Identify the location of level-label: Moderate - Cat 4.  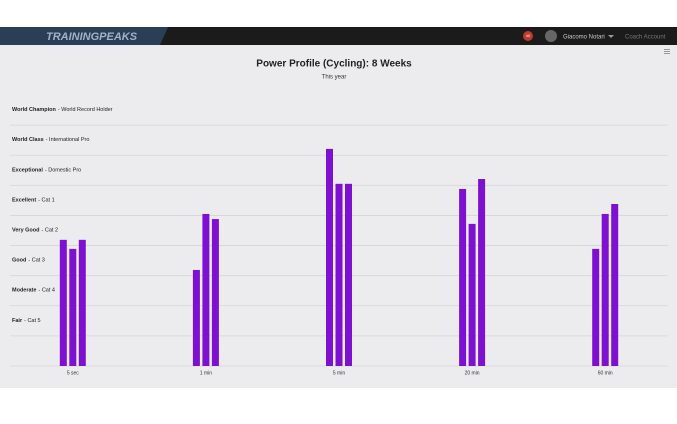
(33, 291).